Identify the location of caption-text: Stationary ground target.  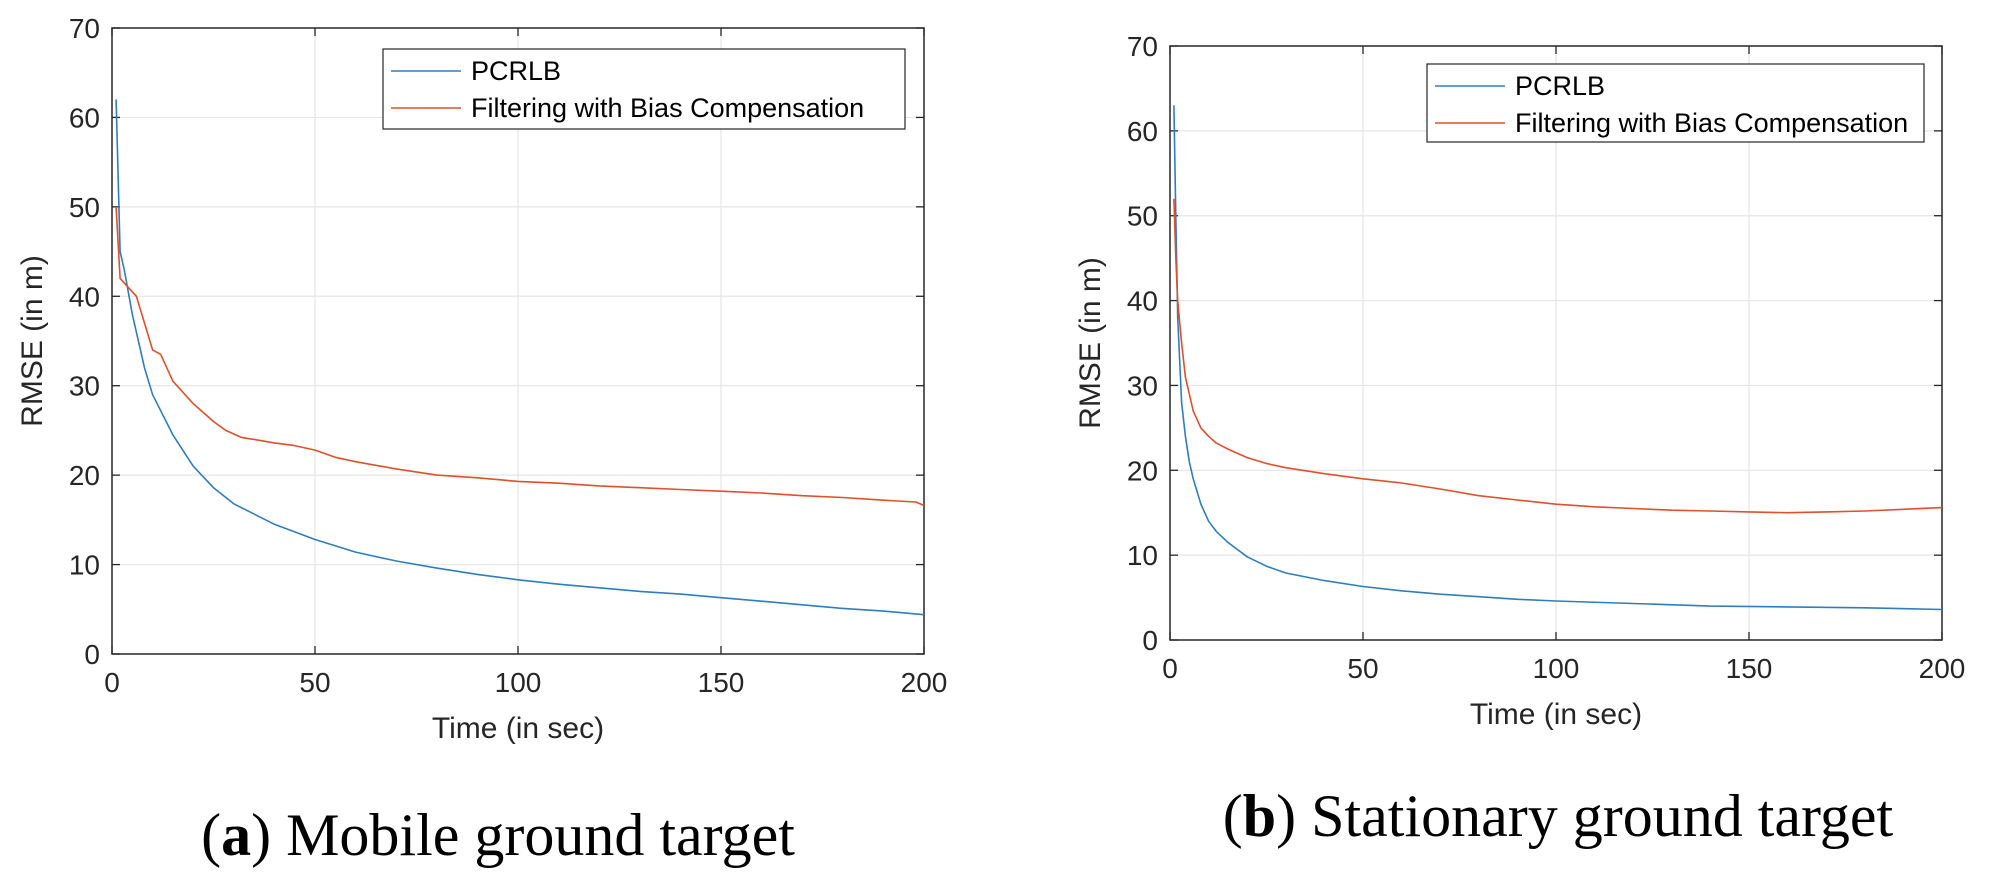
(1602, 816).